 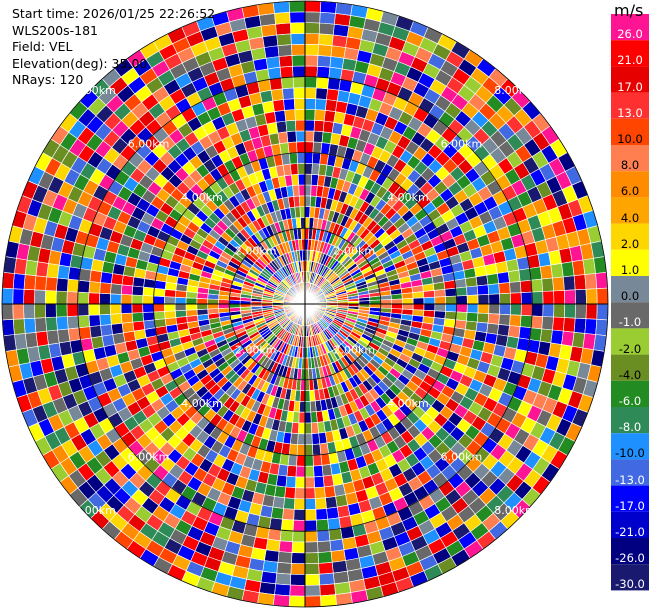 What do you see at coordinates (630, 479) in the screenshot?
I see `colorbar-tick-label: -13.0` at bounding box center [630, 479].